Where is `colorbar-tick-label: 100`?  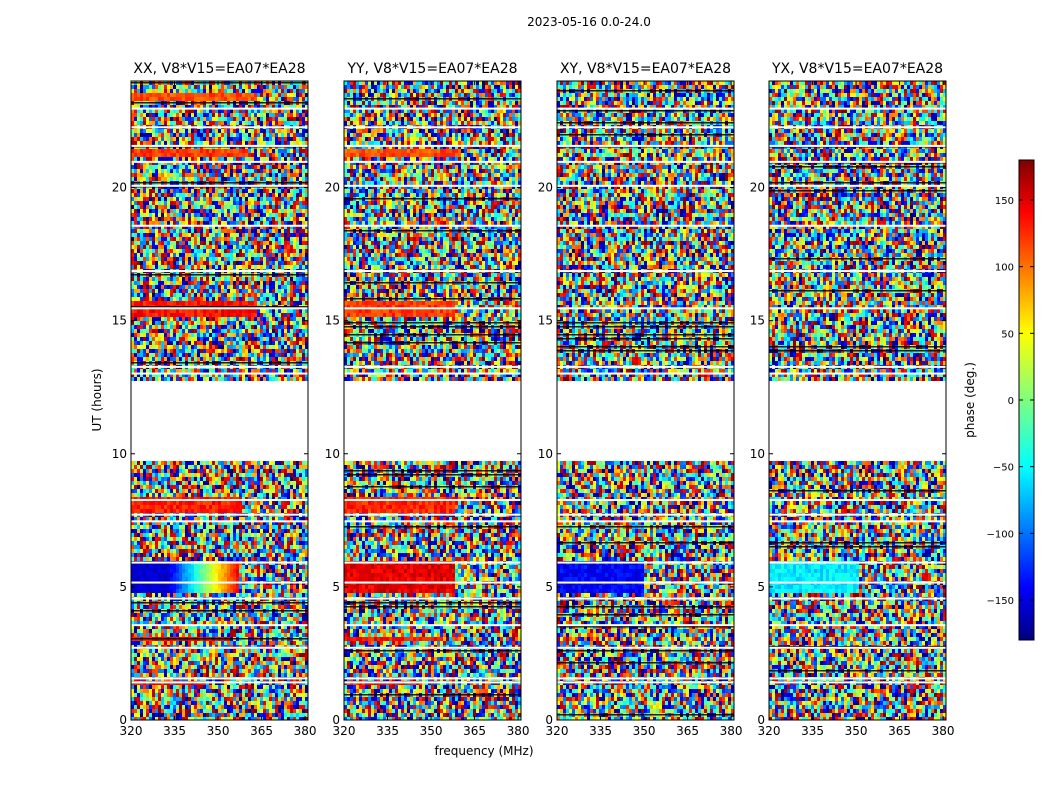
colorbar-tick-label: 100 is located at coordinates (1004, 268).